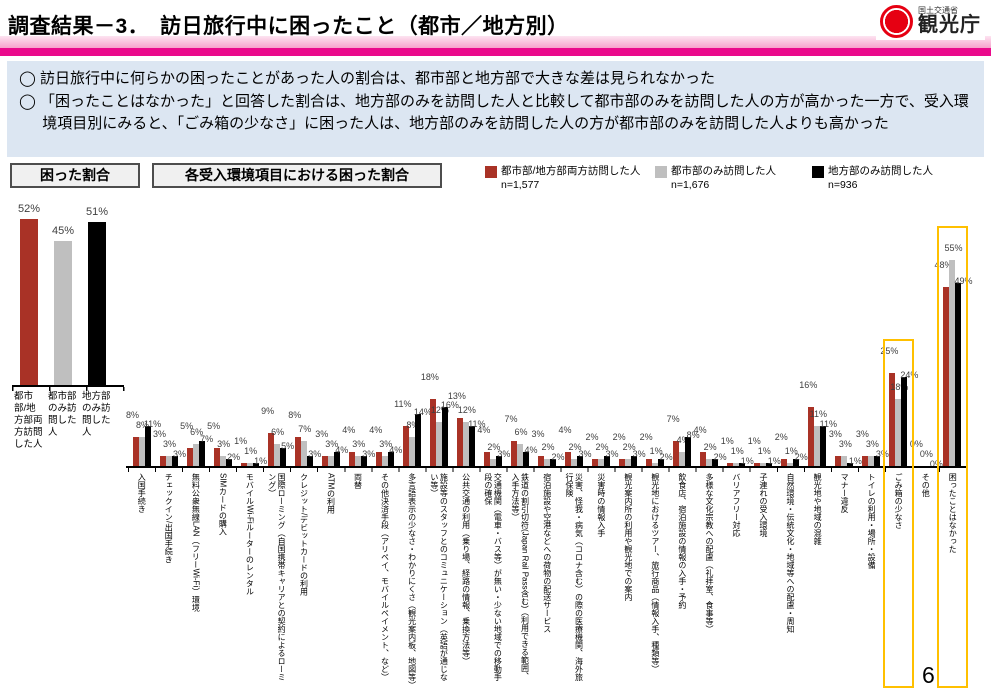  Describe the element at coordinates (736, 505) in the screenshot. I see `category-label-text: バリアフリー対応` at that location.